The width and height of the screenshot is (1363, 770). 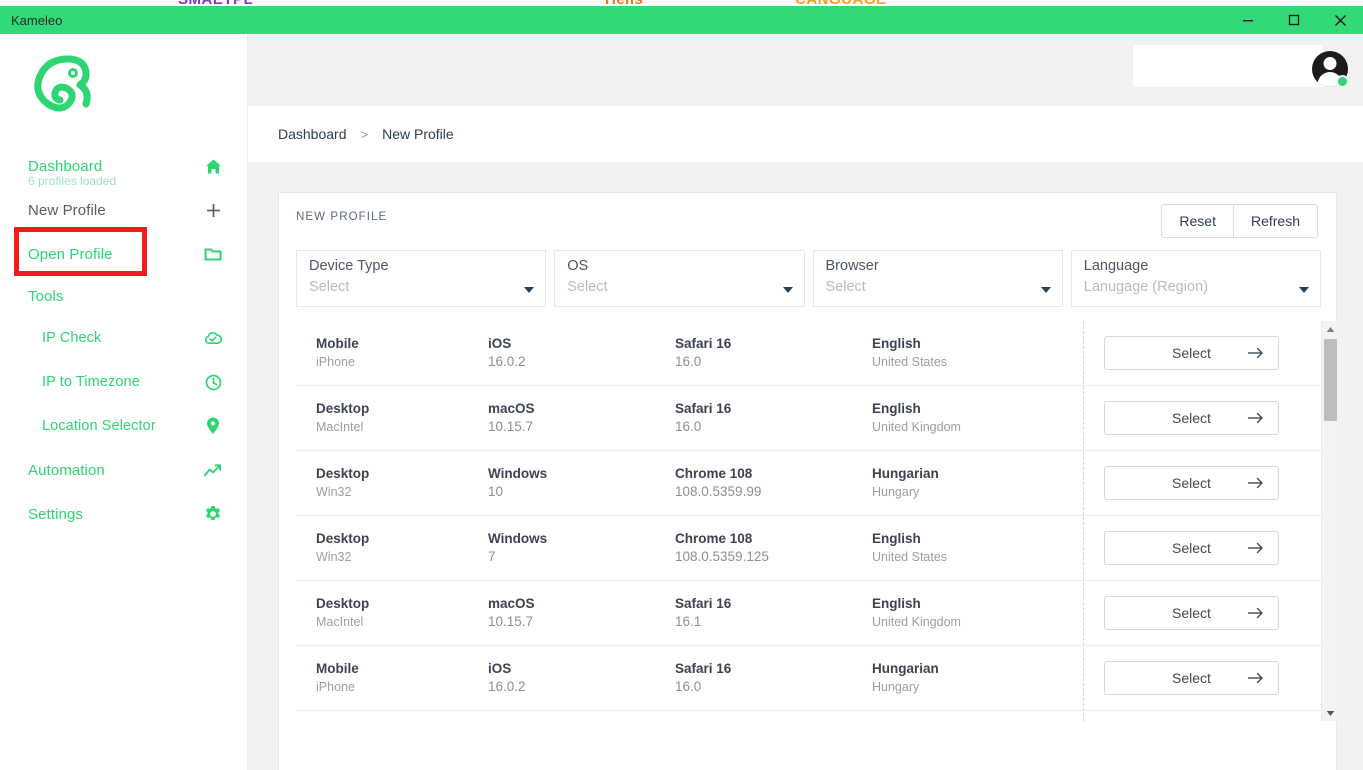 I want to click on bg-text-fragment-1: SMAETPL, so click(x=215, y=3).